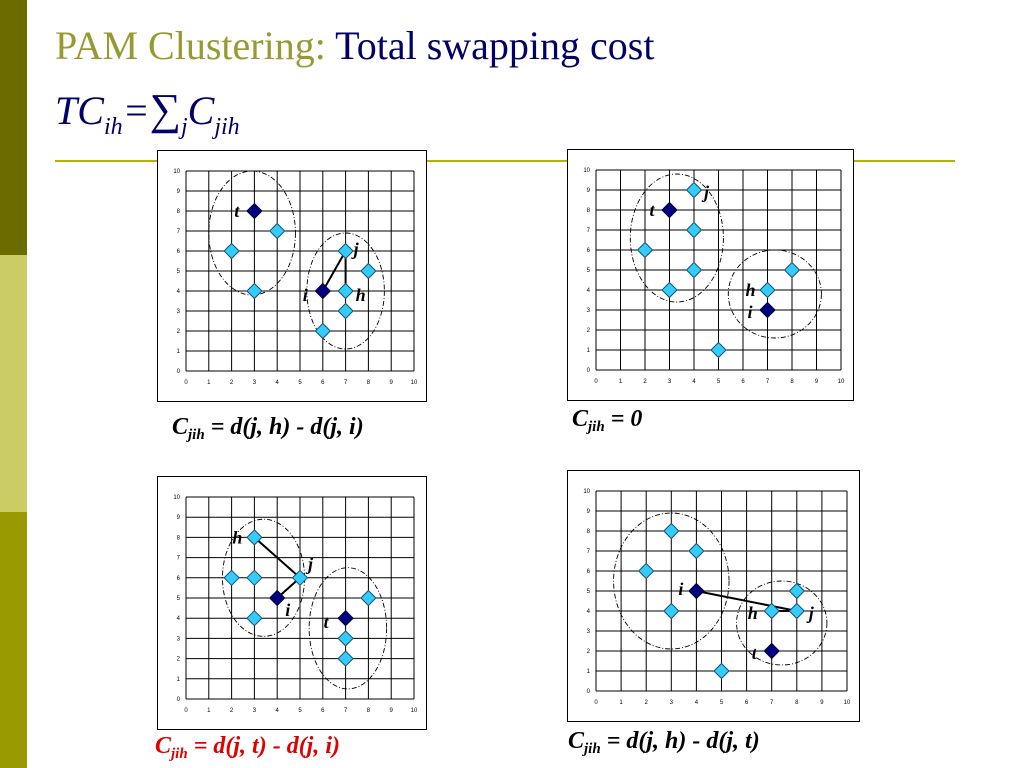  I want to click on chart-bottom-right-svg: 0 1 2 3 4 5 6 7 8 9 10 0 1 2 3 4 5 6 7 8 9 10 i h j t, so click(717, 597).